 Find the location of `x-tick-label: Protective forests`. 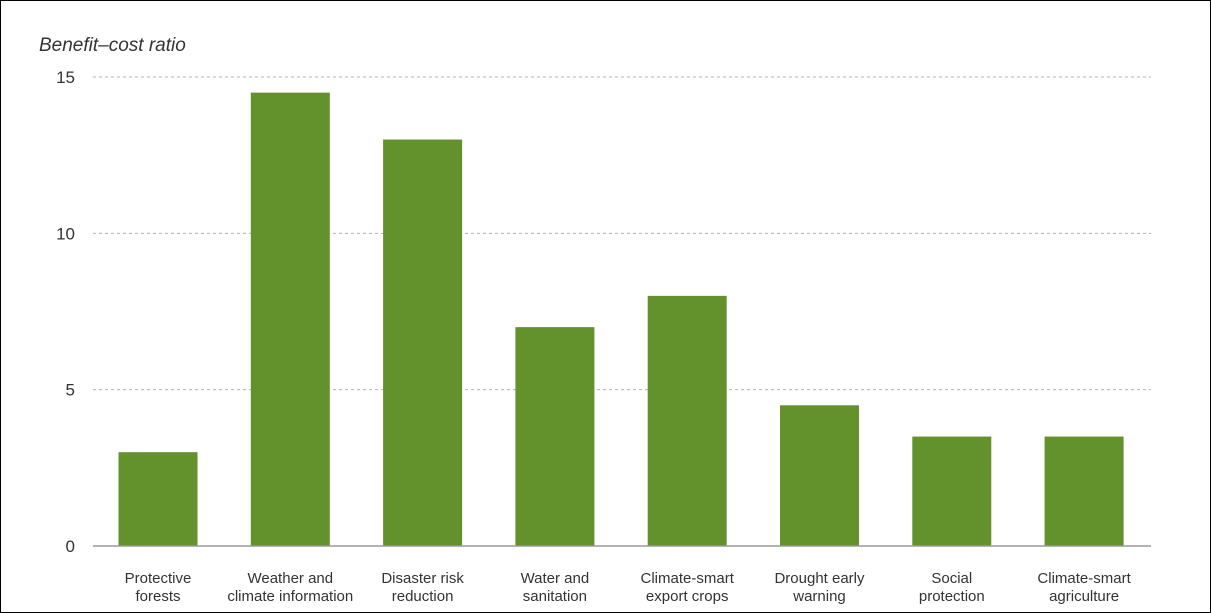

x-tick-label: Protective forests is located at coordinates (158, 587).